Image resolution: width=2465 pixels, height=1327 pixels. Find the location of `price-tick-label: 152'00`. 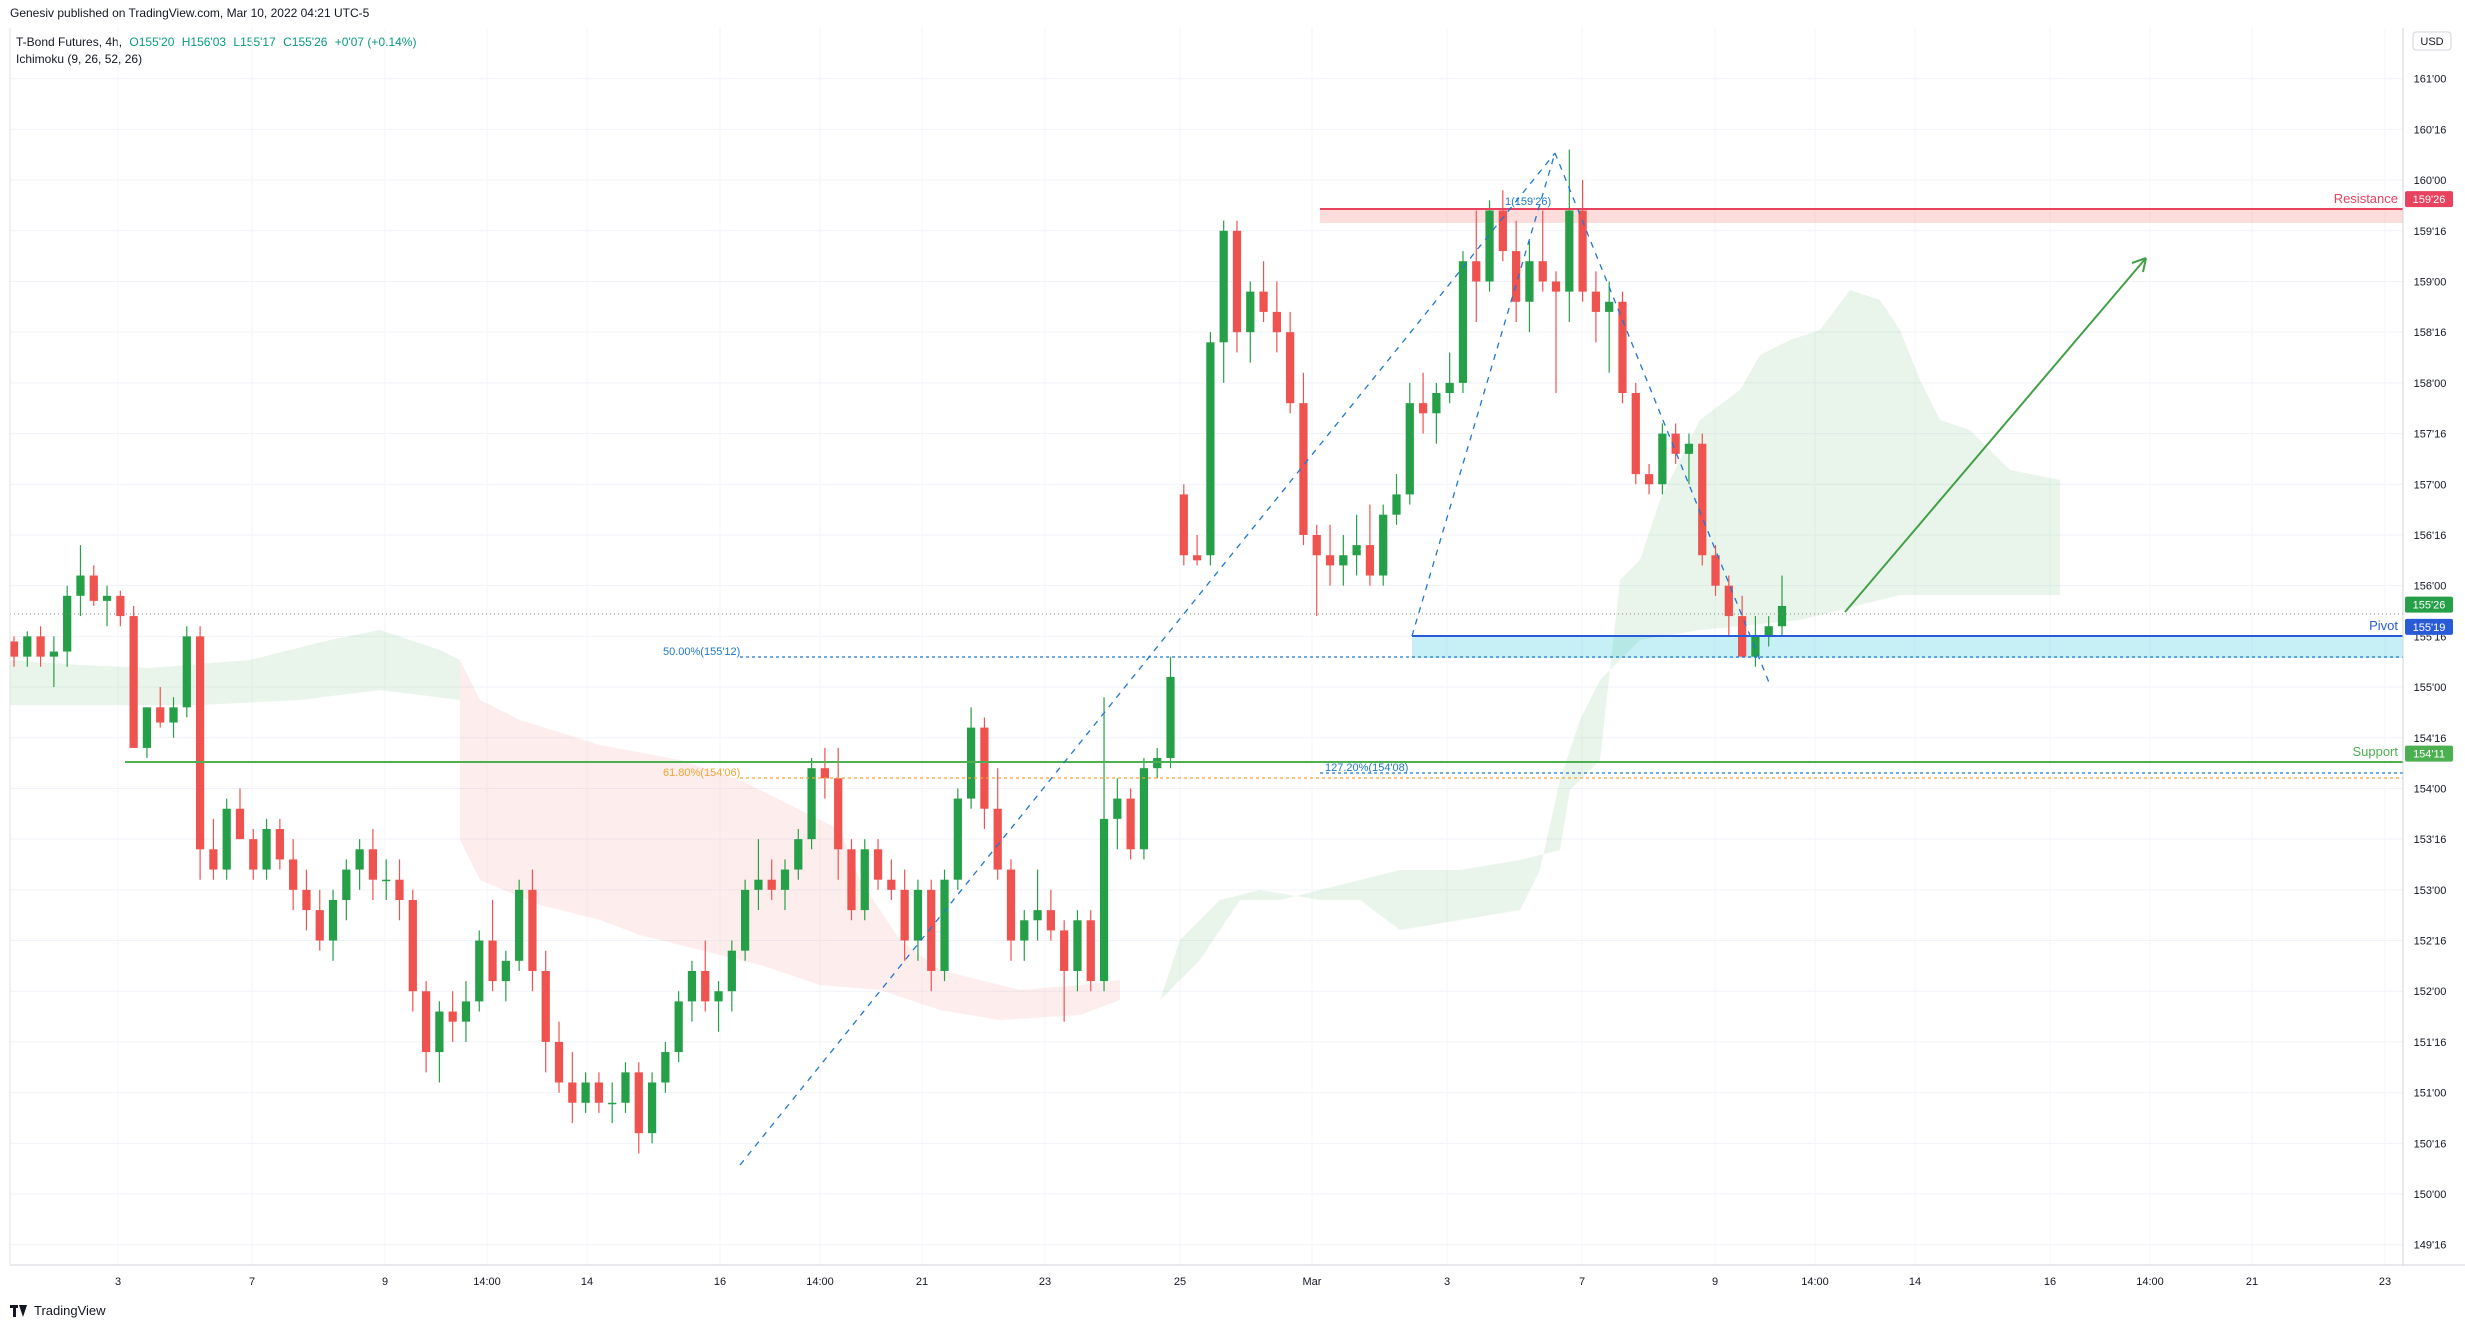

price-tick-label: 152'00 is located at coordinates (2430, 992).